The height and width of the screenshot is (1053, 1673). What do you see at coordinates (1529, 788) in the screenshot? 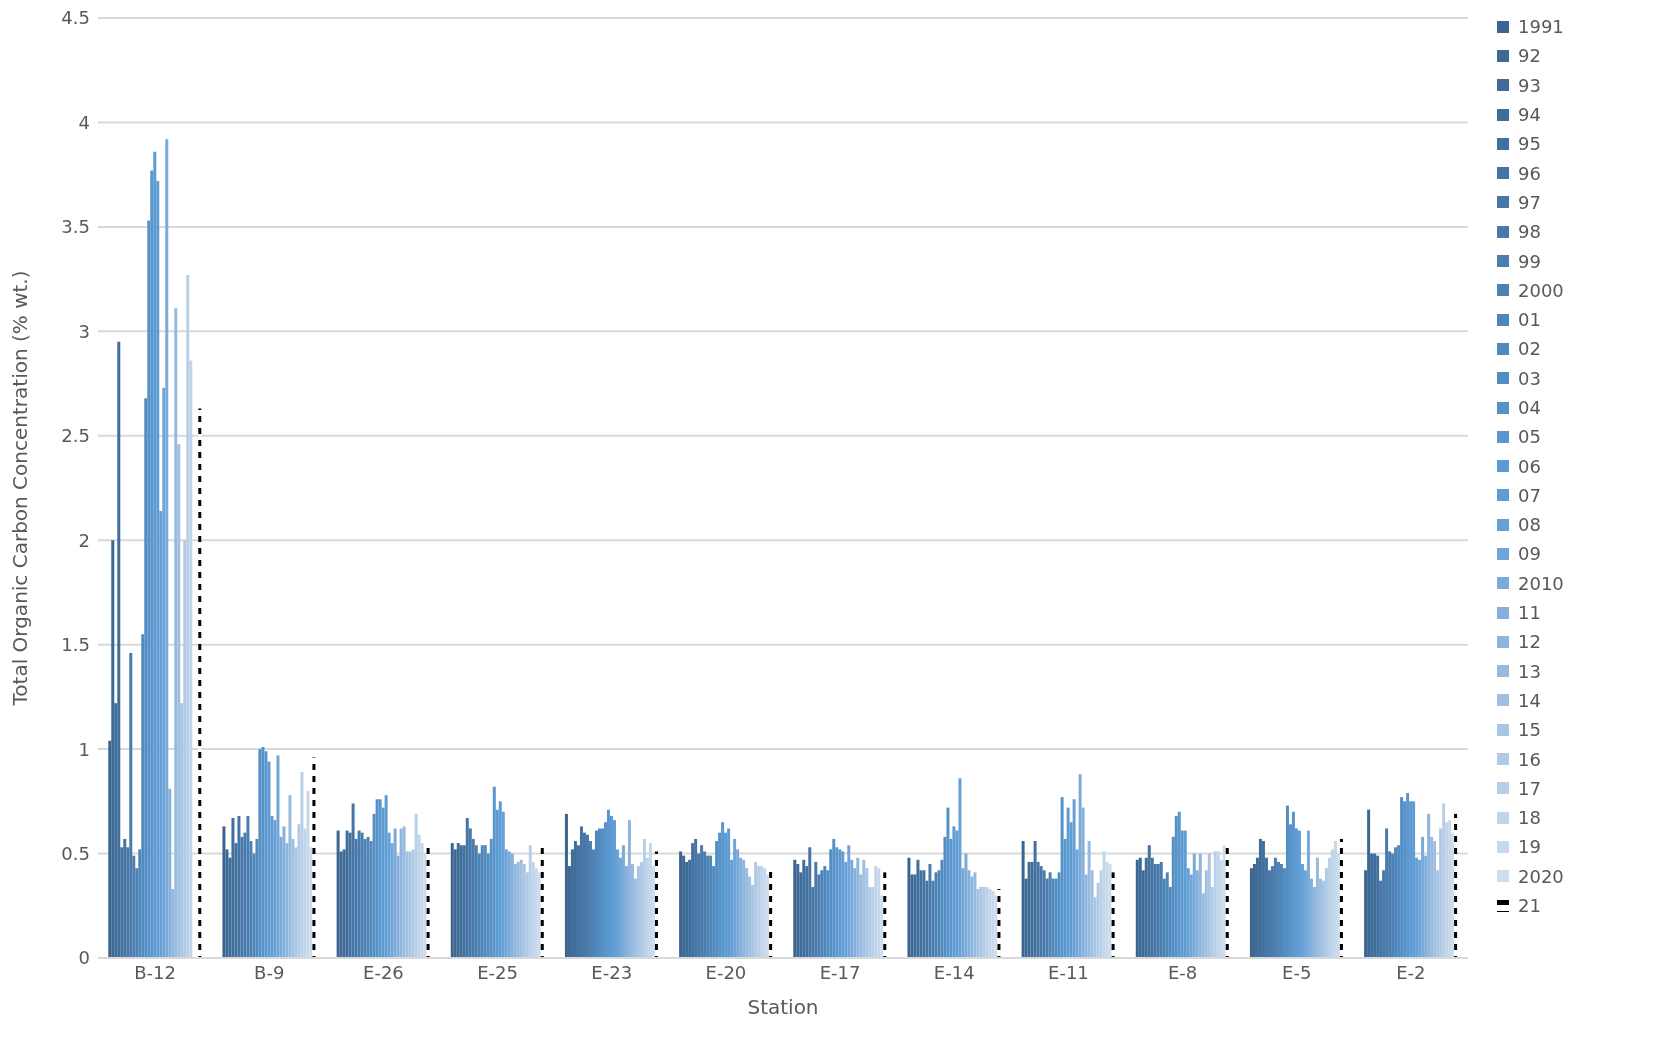
I see `legend-label: 17` at bounding box center [1529, 788].